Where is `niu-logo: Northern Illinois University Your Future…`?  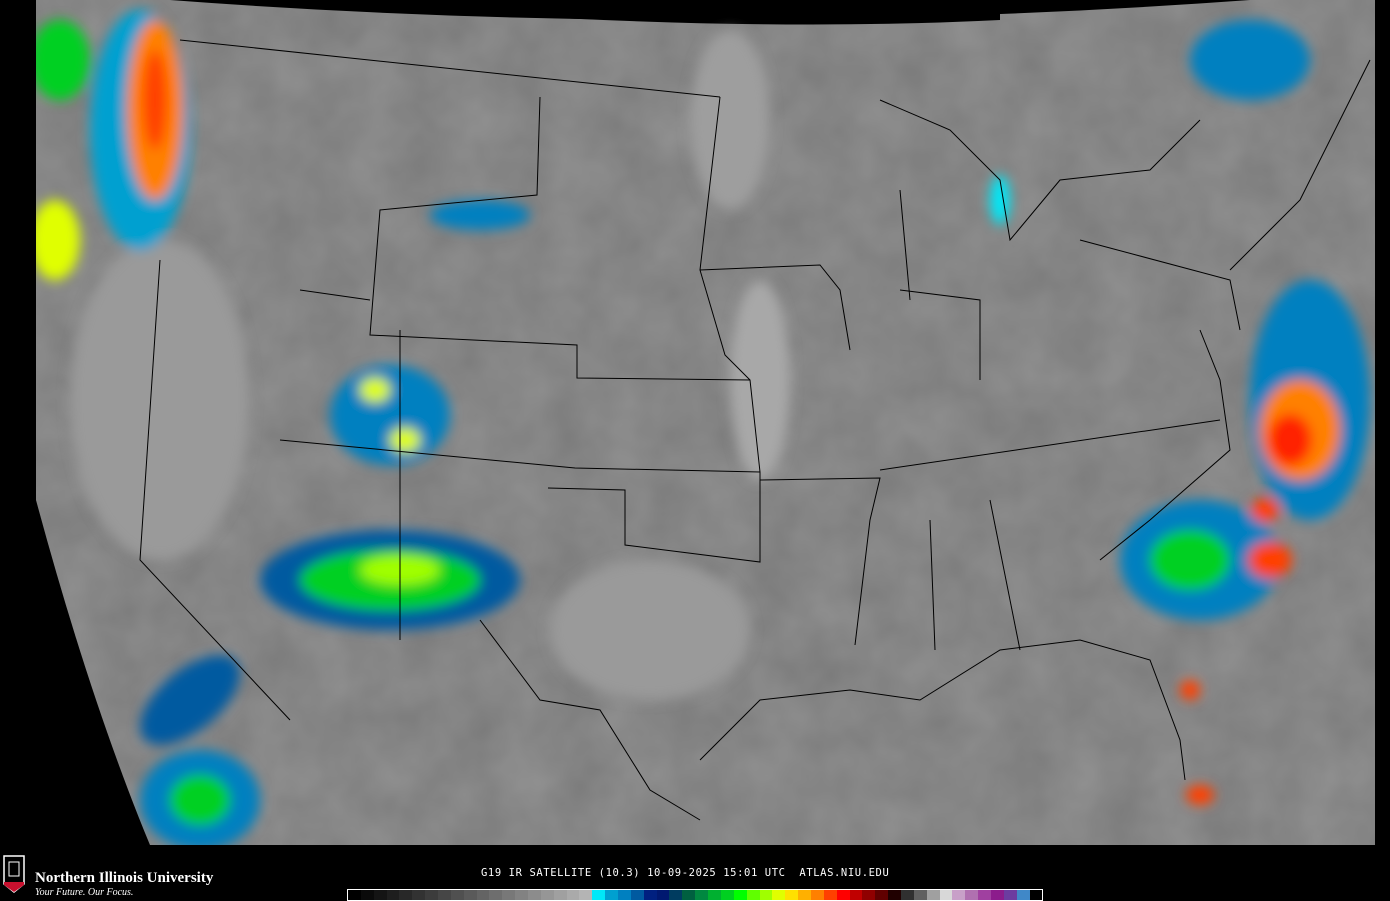 niu-logo: Northern Illinois University Your Future… is located at coordinates (122, 876).